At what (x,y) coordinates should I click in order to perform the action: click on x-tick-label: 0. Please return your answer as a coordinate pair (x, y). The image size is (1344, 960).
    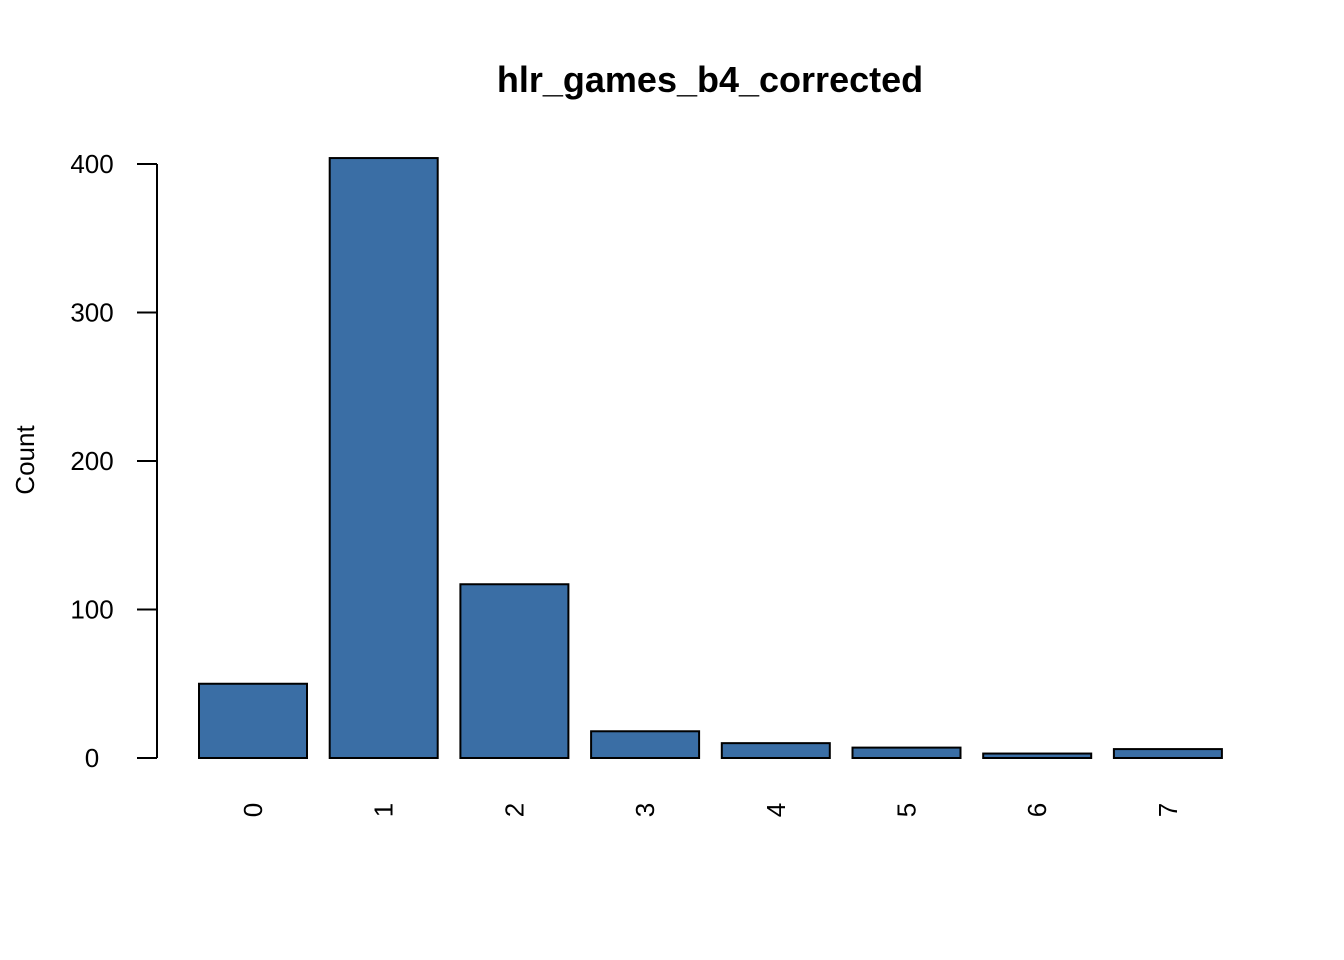
    Looking at the image, I should click on (253, 810).